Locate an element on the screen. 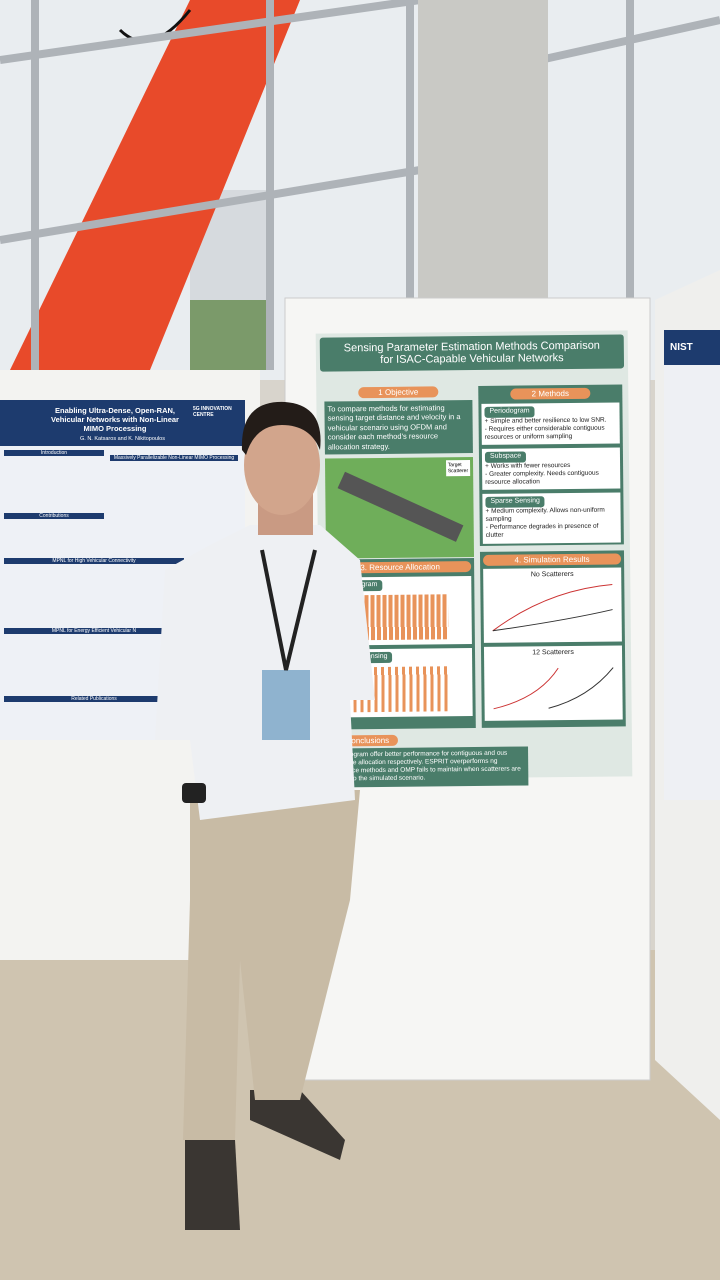 The width and height of the screenshot is (720, 1280). section: MPNL for Energy Efficient Vehicular N is located at coordinates (94, 631).